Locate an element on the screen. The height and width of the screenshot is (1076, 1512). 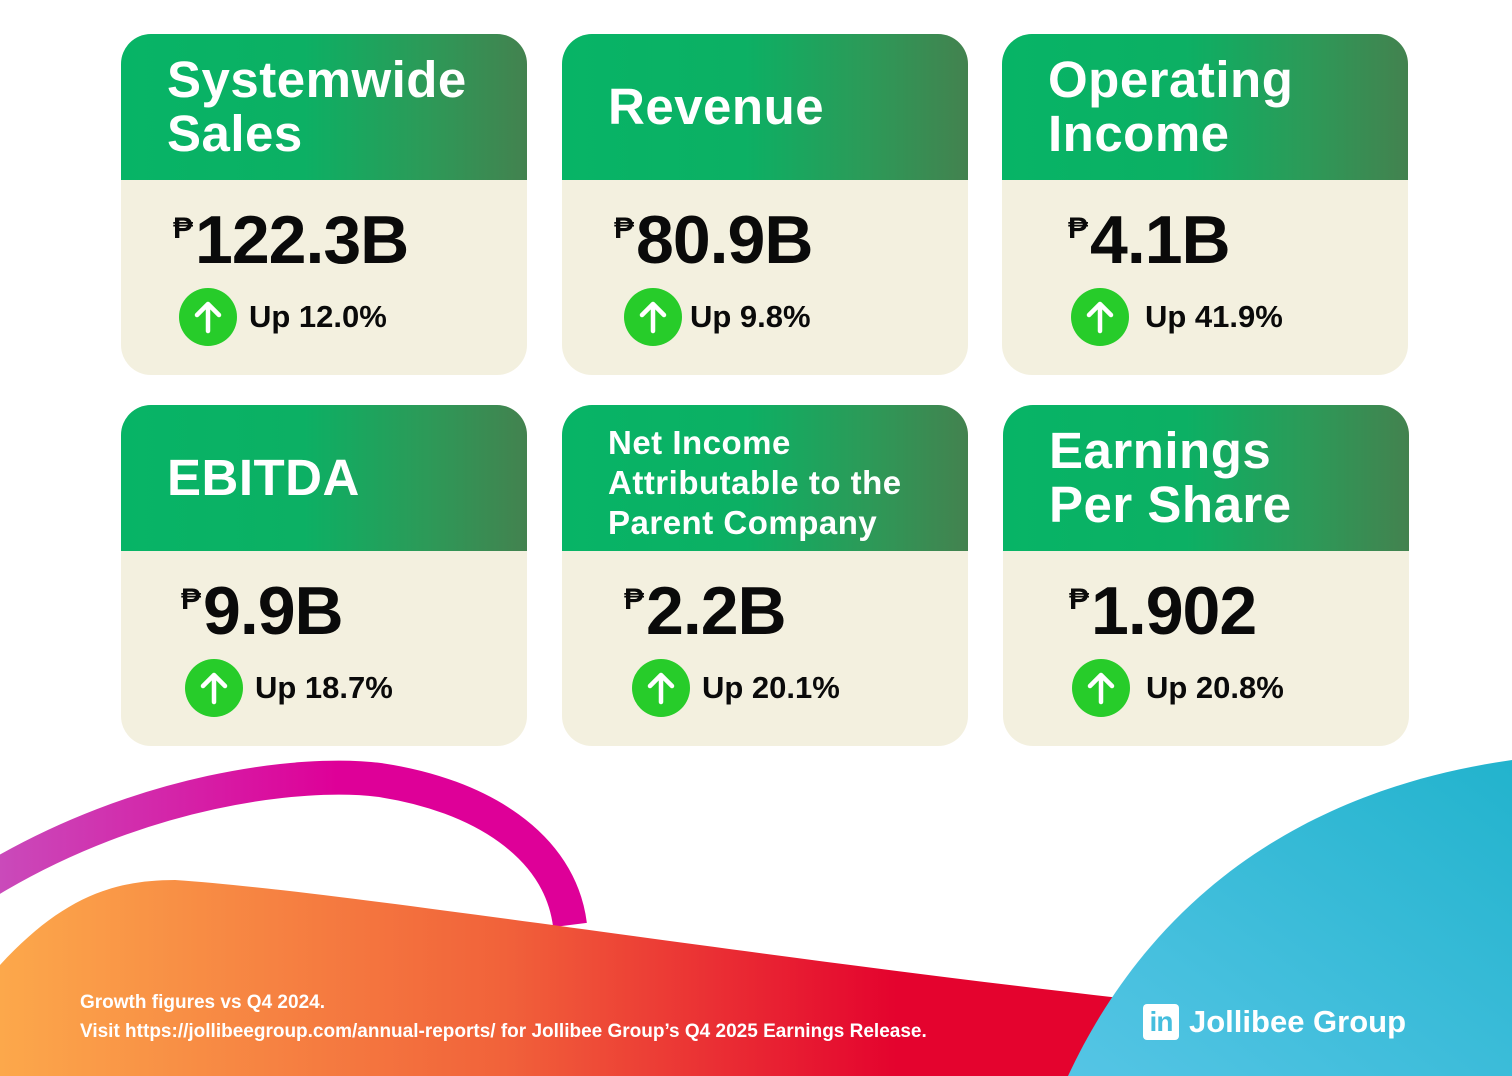
card-value: ₱ 9.9B is located at coordinates (262, 611).